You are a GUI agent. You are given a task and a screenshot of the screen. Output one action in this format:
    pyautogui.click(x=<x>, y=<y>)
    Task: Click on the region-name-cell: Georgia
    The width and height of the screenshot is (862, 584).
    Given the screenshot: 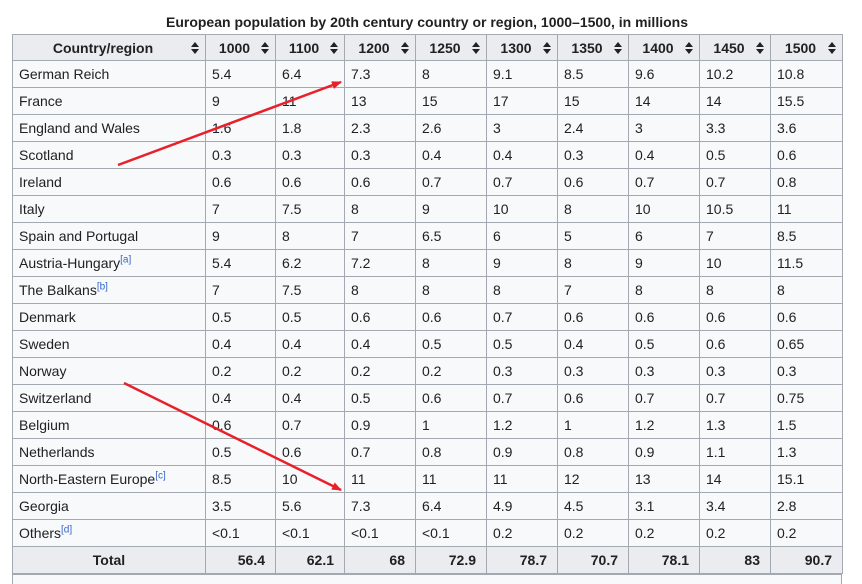 What is the action you would take?
    pyautogui.click(x=109, y=506)
    